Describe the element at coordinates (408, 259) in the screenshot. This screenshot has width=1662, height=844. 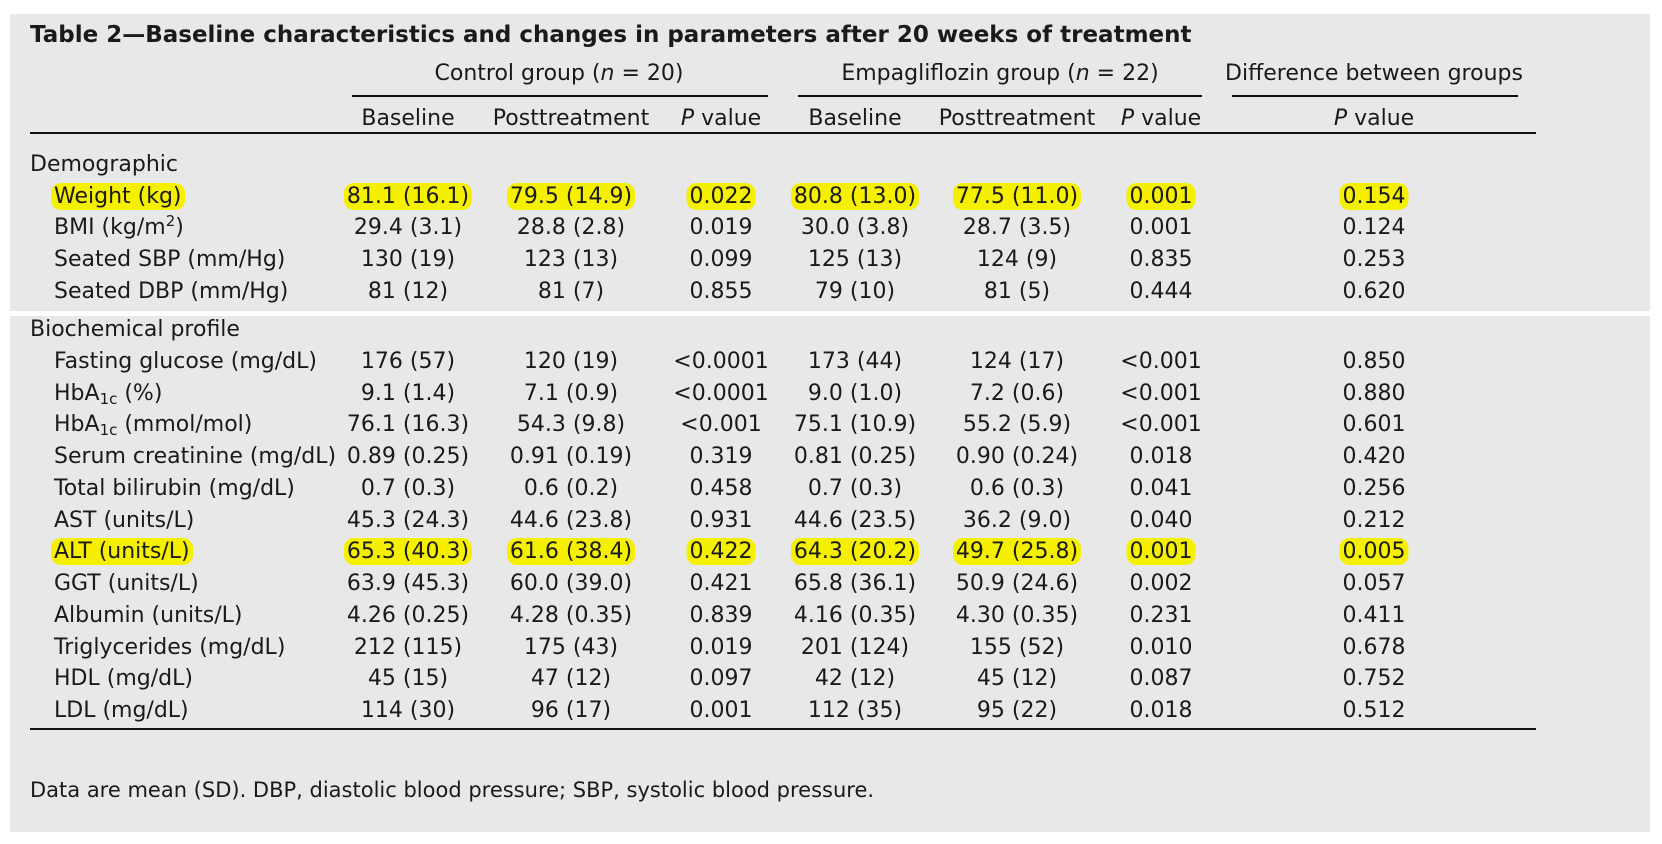
I see `cell-control-baseline: 130 (19)` at that location.